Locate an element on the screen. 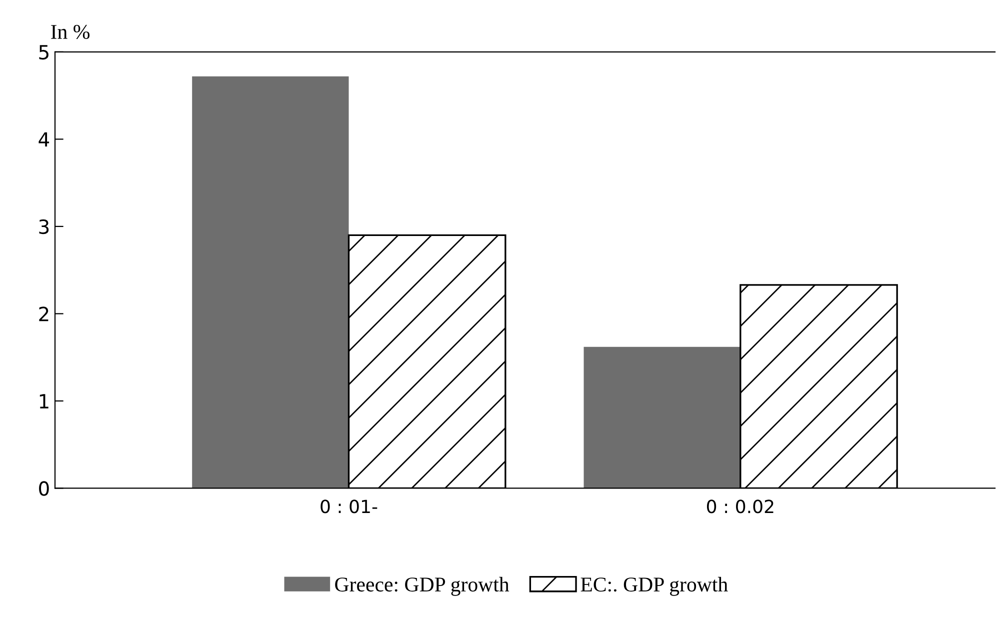  y-axis-title: In % is located at coordinates (70, 32).